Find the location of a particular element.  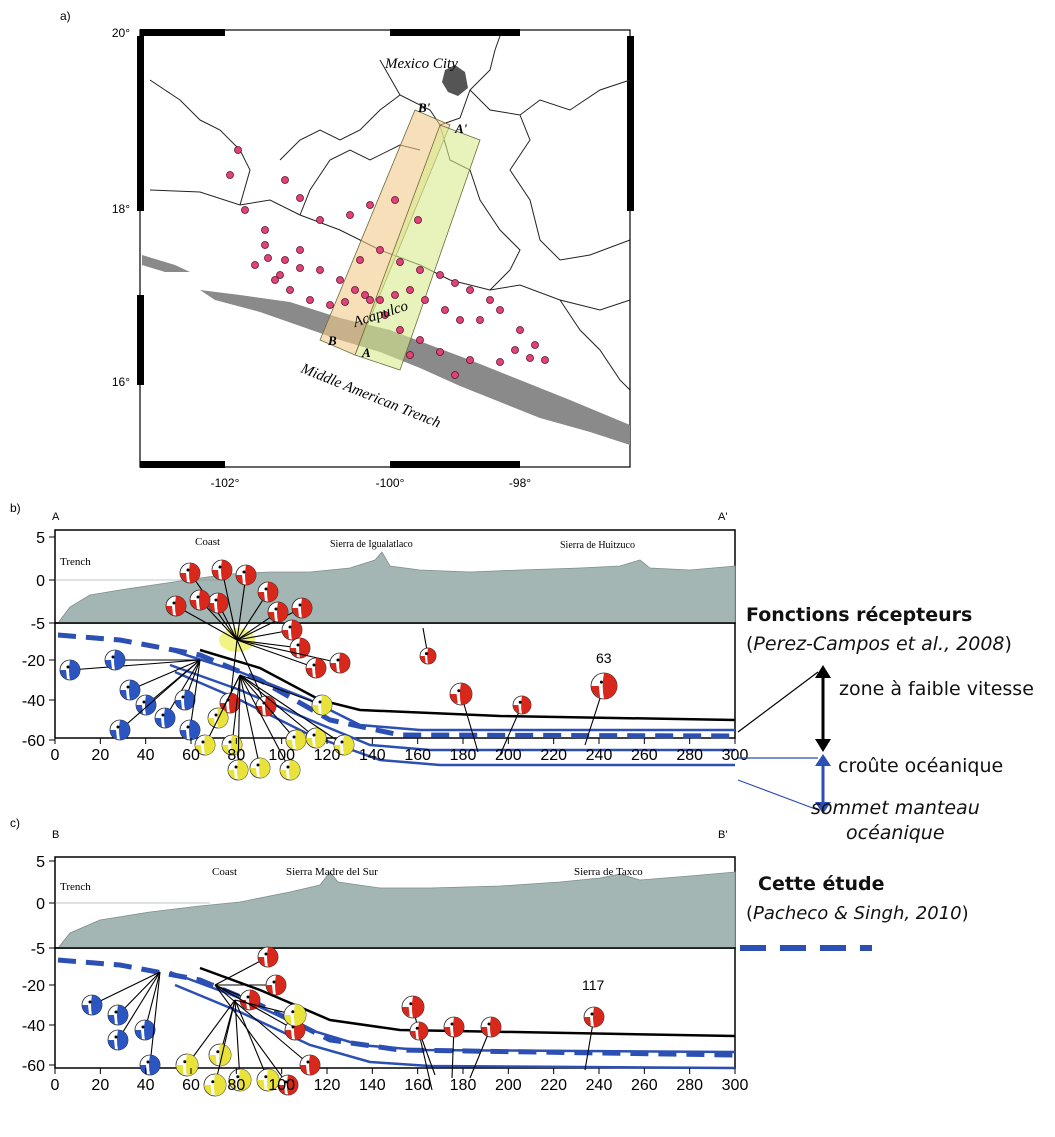

oceanic-crust-arrowhead-bottom is located at coordinates (823, 808).